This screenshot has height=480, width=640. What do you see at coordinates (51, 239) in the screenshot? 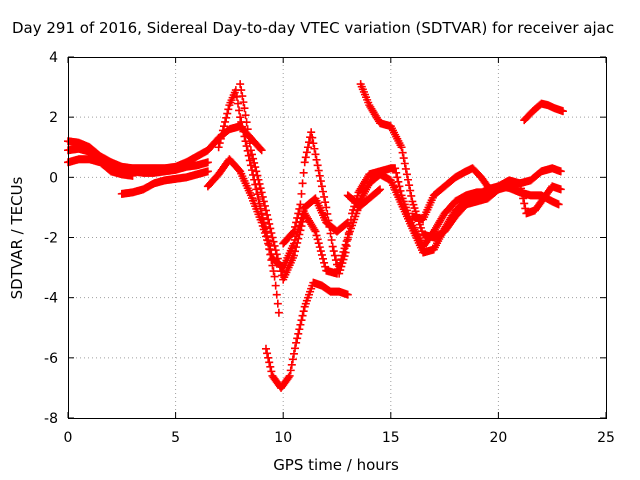
I see `y-tick-label: -2` at bounding box center [51, 239].